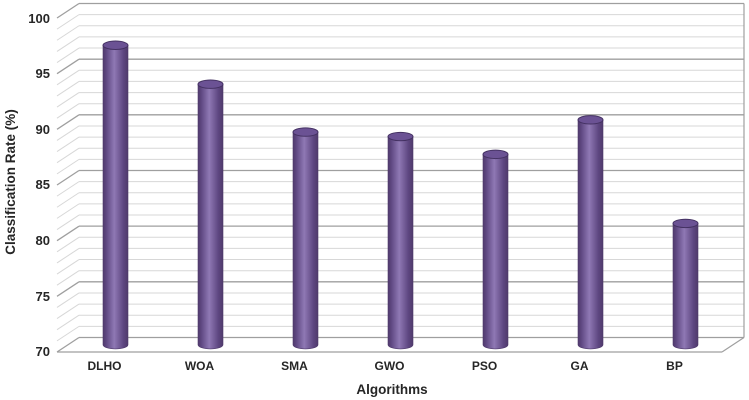 The image size is (749, 400). I want to click on x-category-label-GWO: GWO, so click(389, 366).